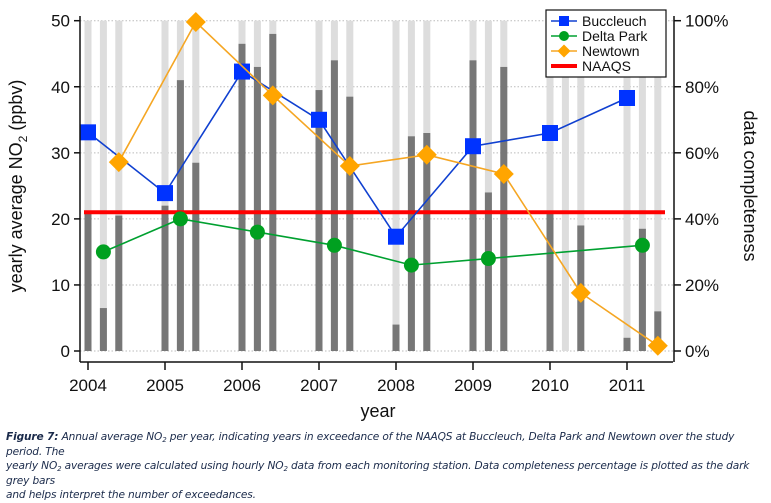 The image size is (771, 503). Describe the element at coordinates (23, 138) in the screenshot. I see `y-axis-title-sub: 2` at that location.